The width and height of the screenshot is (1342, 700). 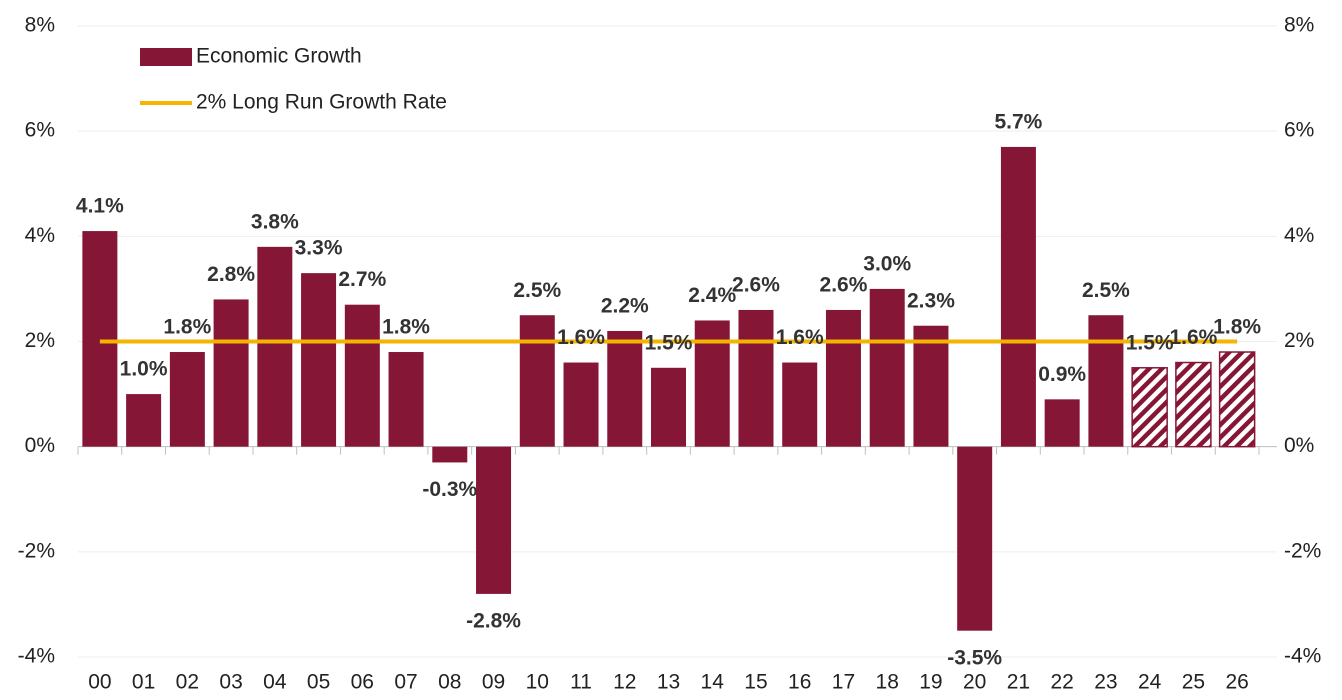 What do you see at coordinates (1299, 340) in the screenshot?
I see `y2-tick-label: 2%` at bounding box center [1299, 340].